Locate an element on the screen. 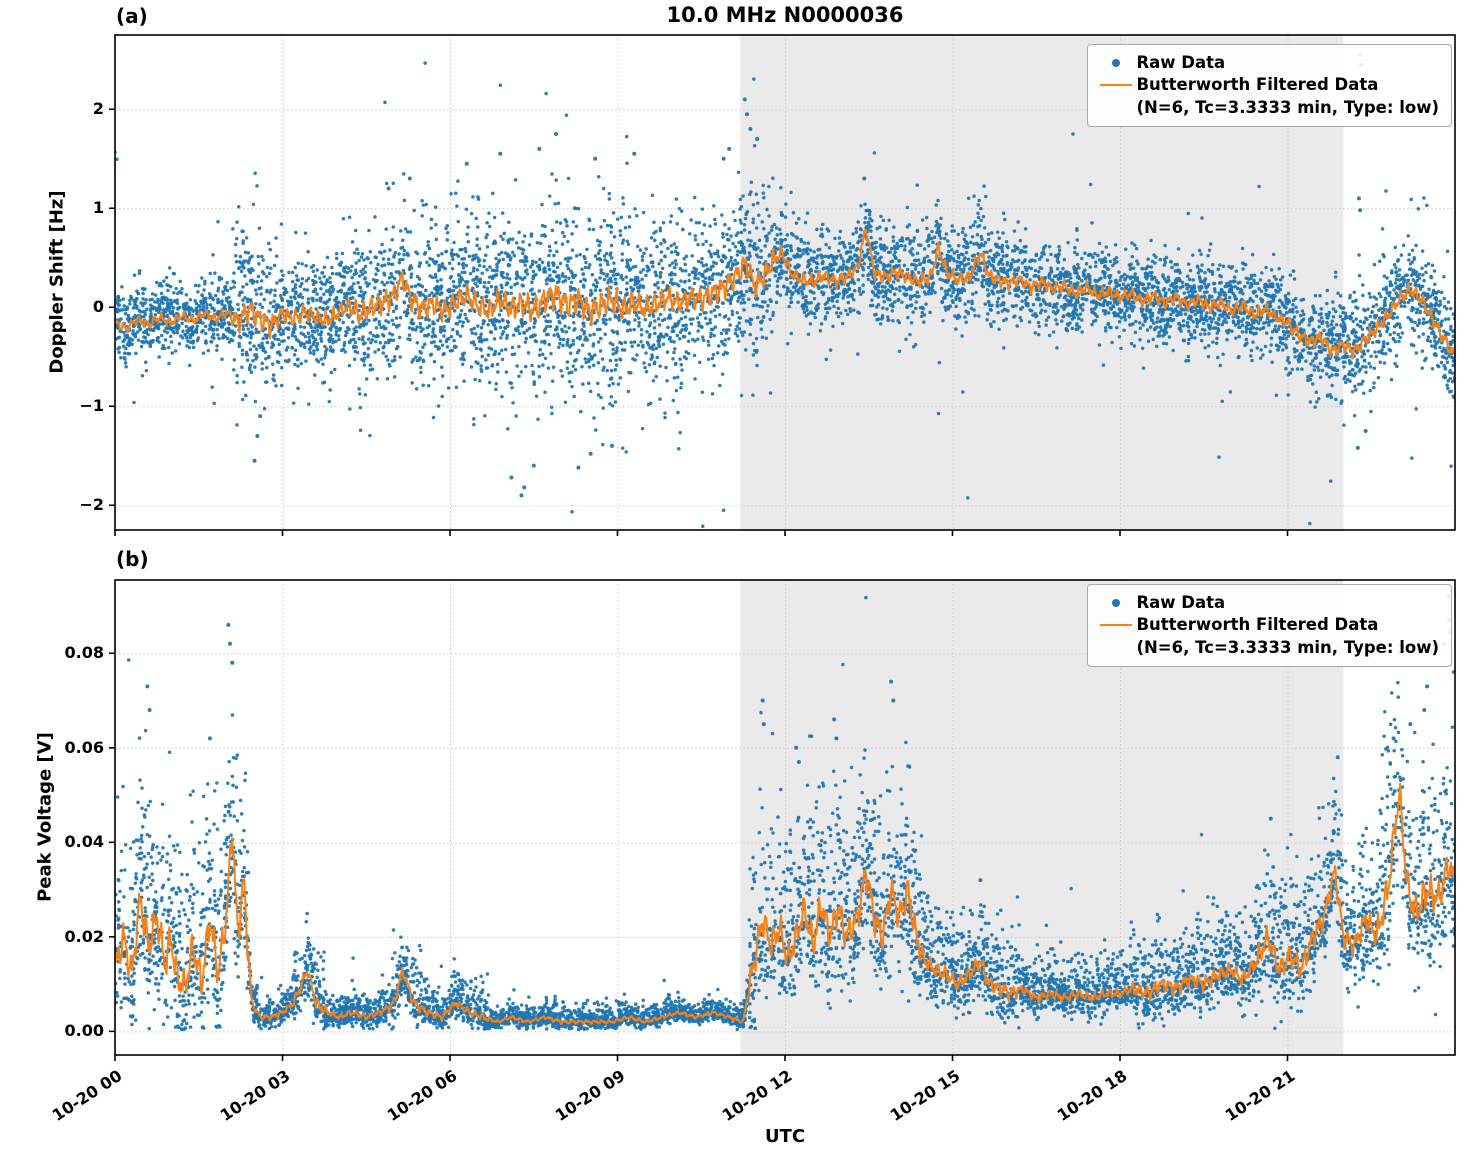  chart-title: 10.0 MHz N0000036 is located at coordinates (785, 15).